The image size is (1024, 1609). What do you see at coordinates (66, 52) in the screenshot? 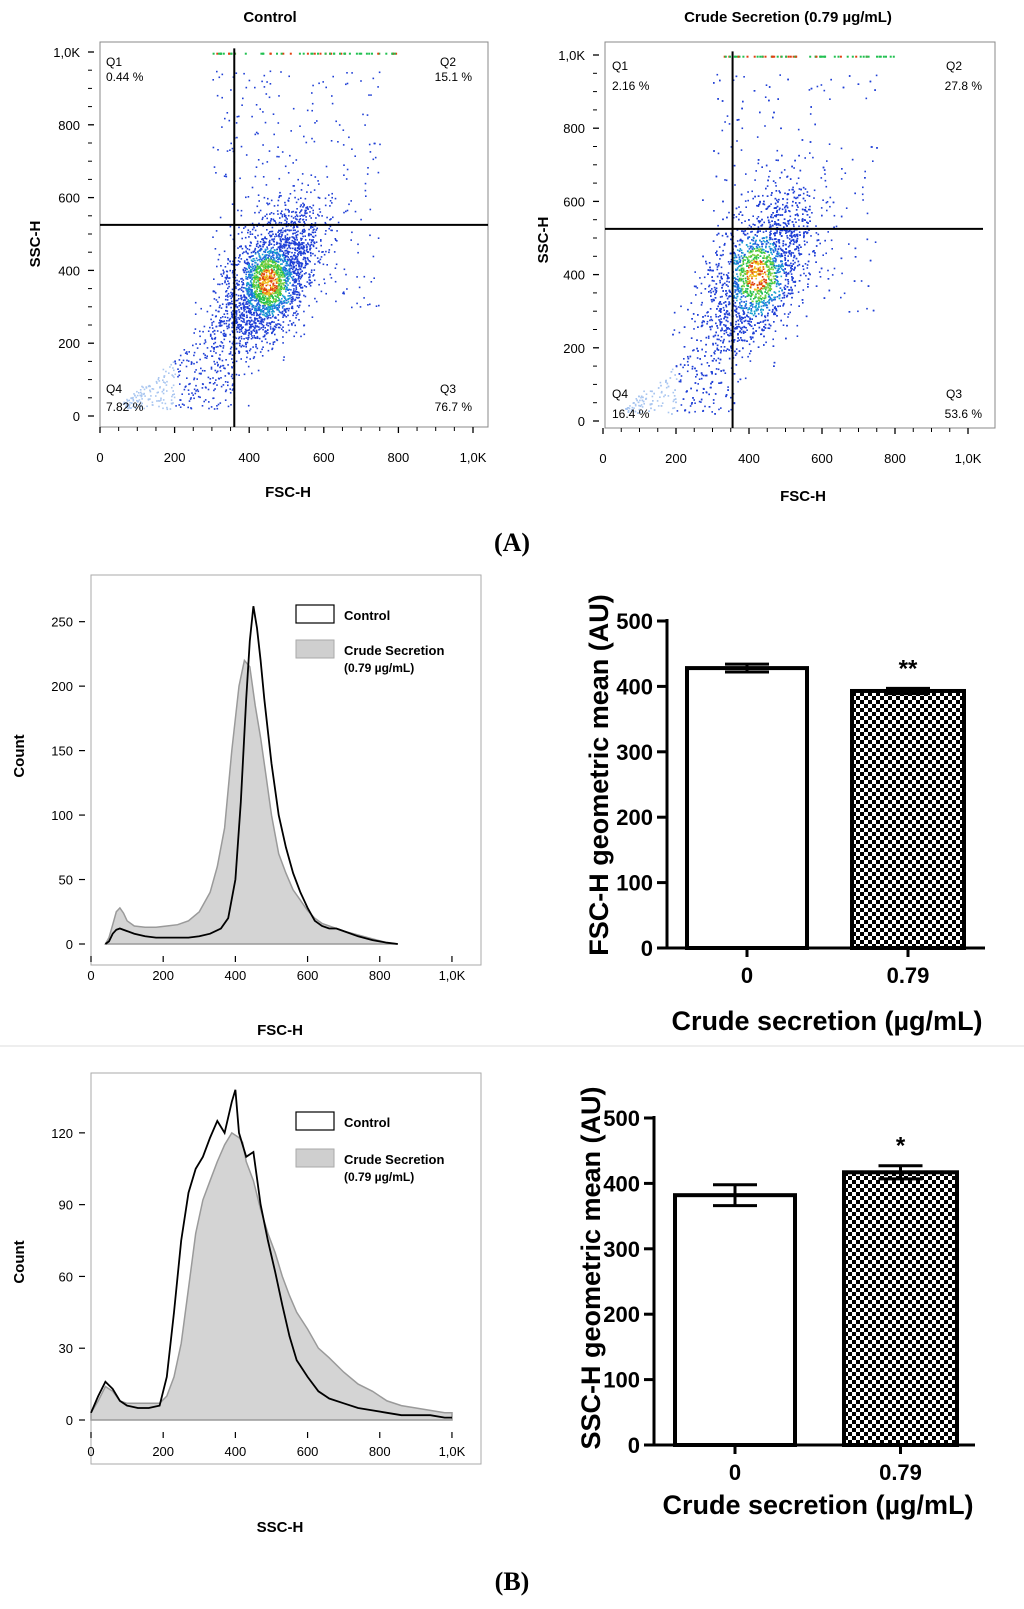
I see `y-tick-label: 1,0K` at bounding box center [66, 52].